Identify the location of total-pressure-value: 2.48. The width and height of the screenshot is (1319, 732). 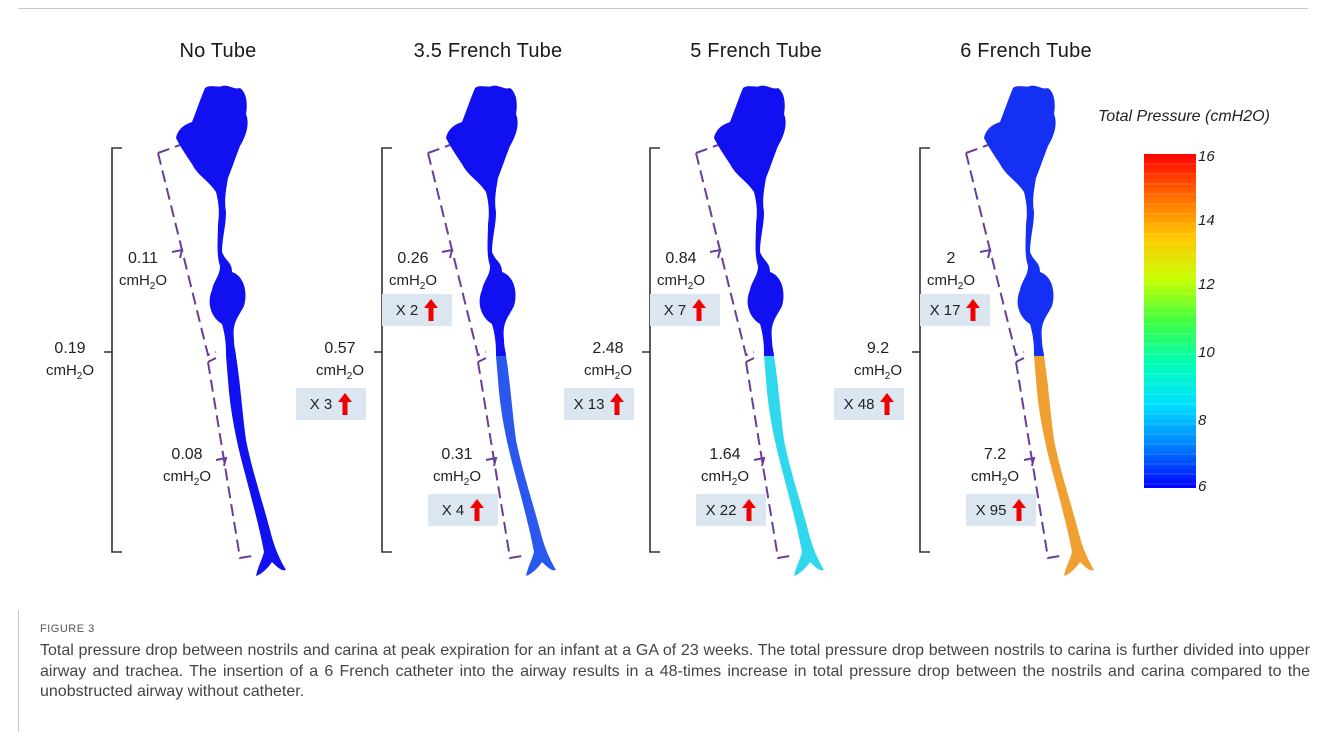
(608, 348).